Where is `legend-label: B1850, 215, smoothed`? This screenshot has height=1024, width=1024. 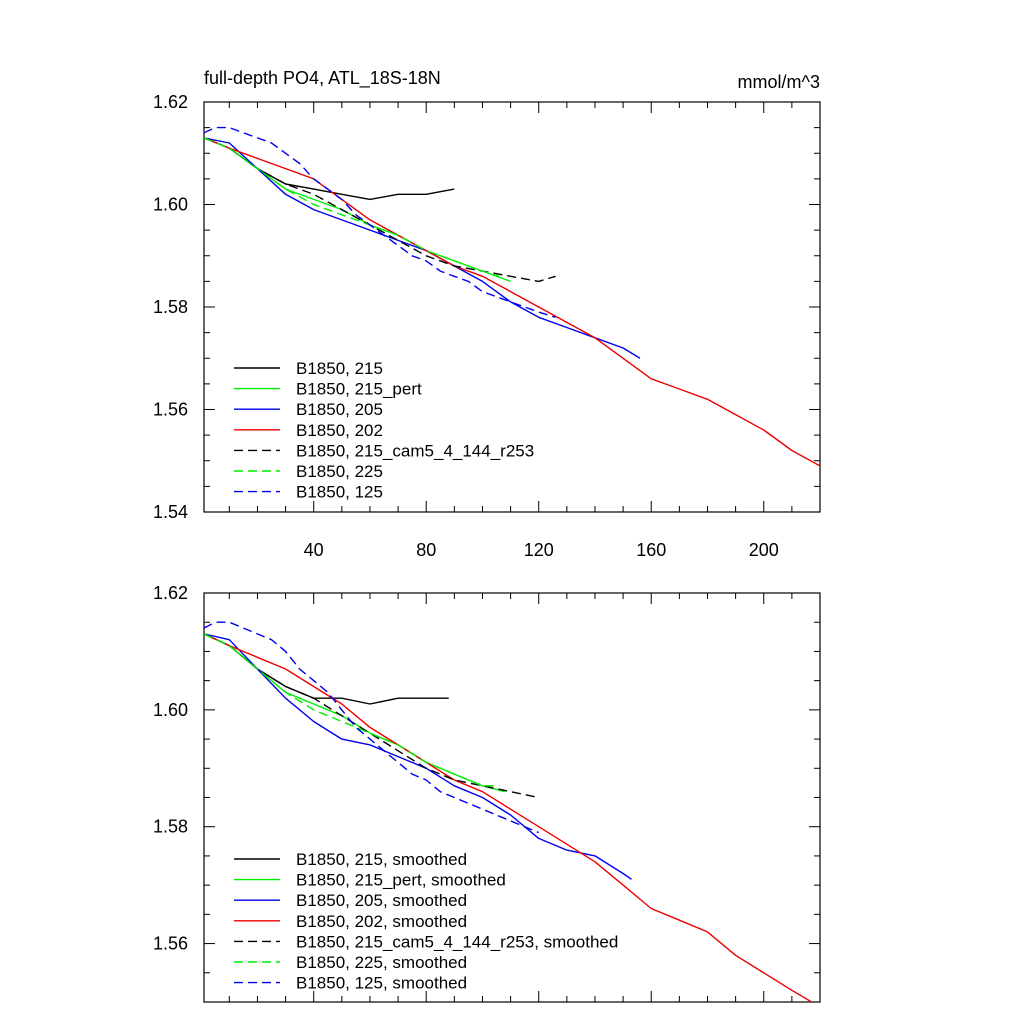 legend-label: B1850, 215, smoothed is located at coordinates (381, 859).